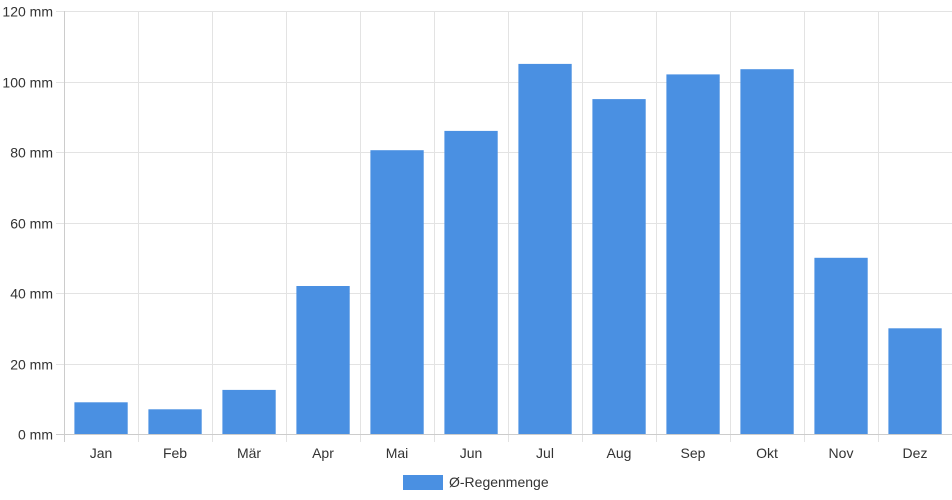 The width and height of the screenshot is (952, 500). I want to click on x-tick-label: Aug, so click(619, 453).